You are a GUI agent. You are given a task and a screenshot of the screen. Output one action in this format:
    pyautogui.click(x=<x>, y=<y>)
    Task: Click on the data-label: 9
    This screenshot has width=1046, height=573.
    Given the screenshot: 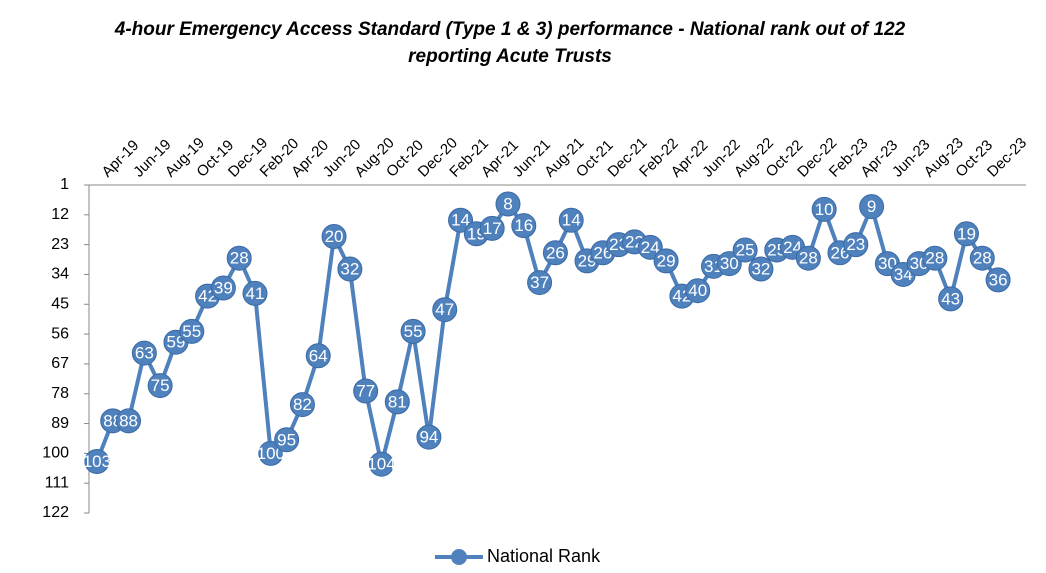 What is the action you would take?
    pyautogui.click(x=871, y=206)
    